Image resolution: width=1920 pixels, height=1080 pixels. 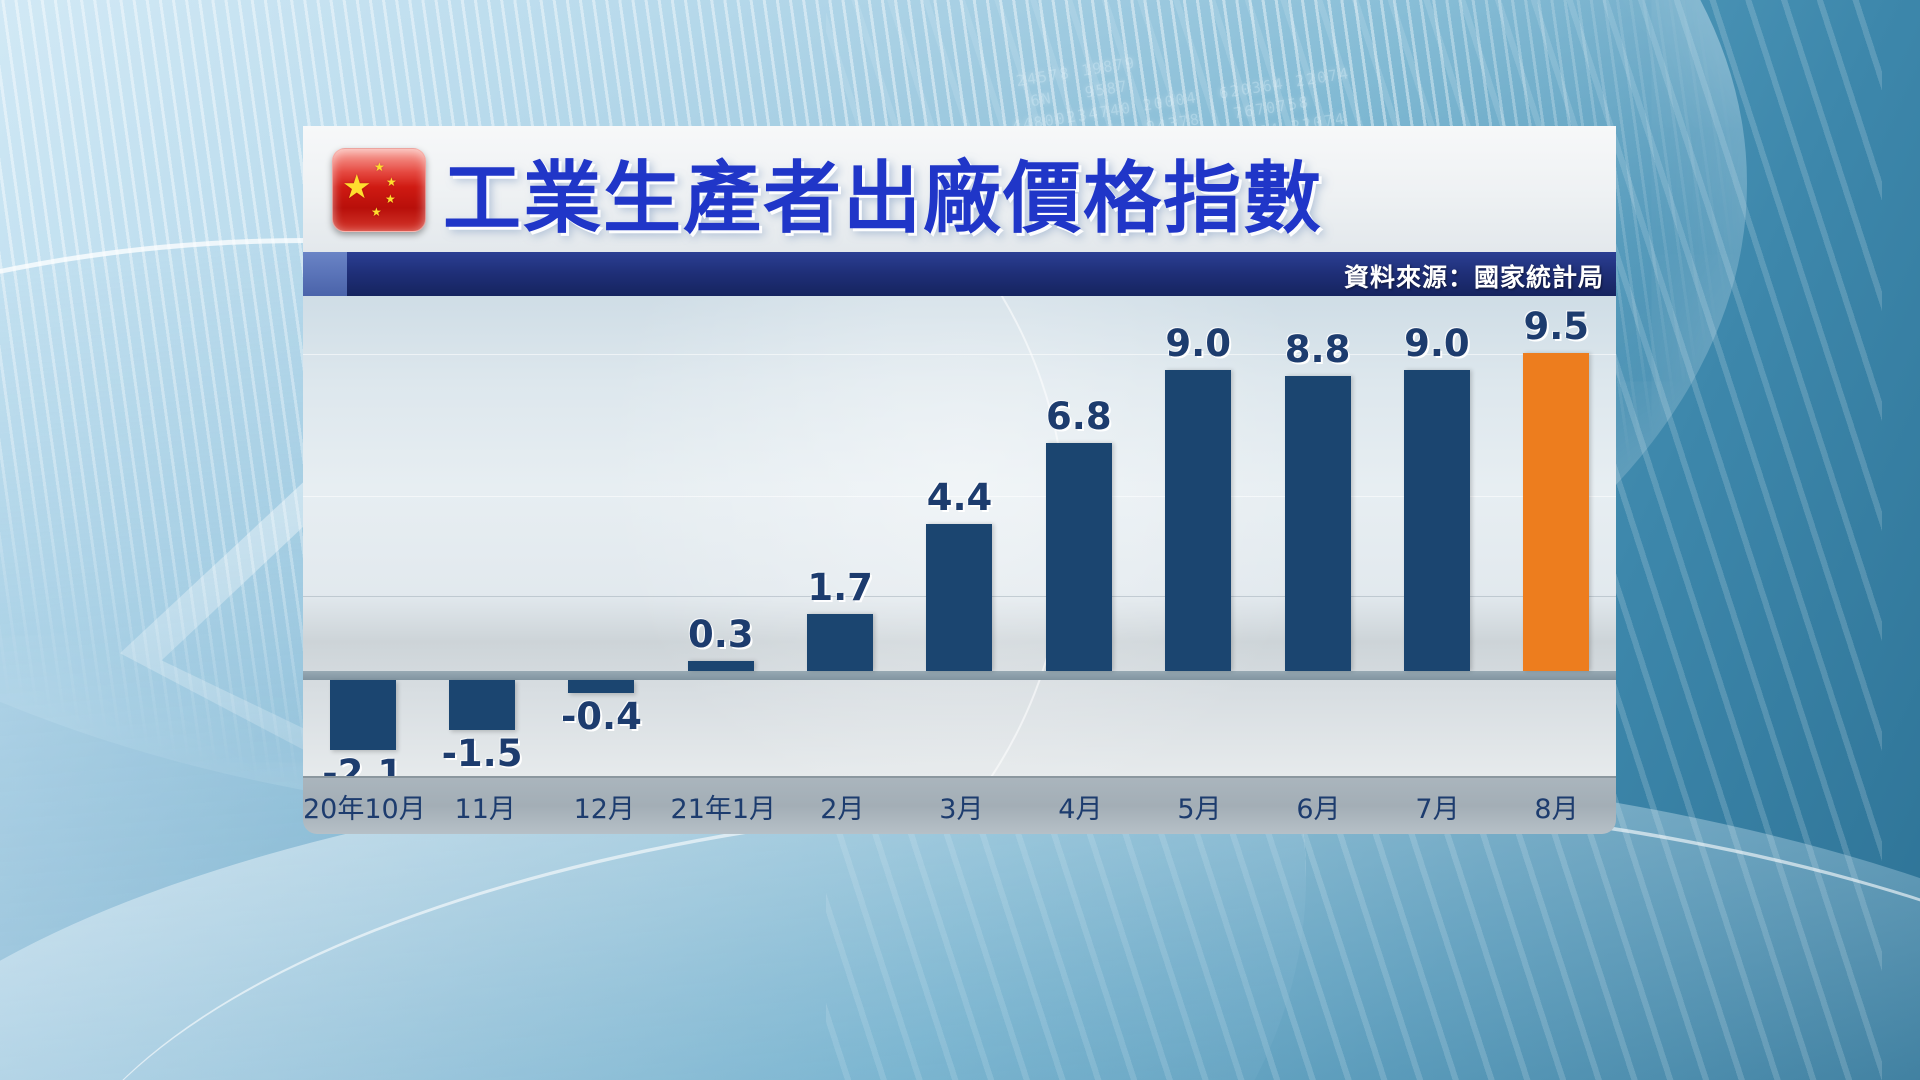 What do you see at coordinates (959, 675) in the screenshot?
I see `zero-baseline` at bounding box center [959, 675].